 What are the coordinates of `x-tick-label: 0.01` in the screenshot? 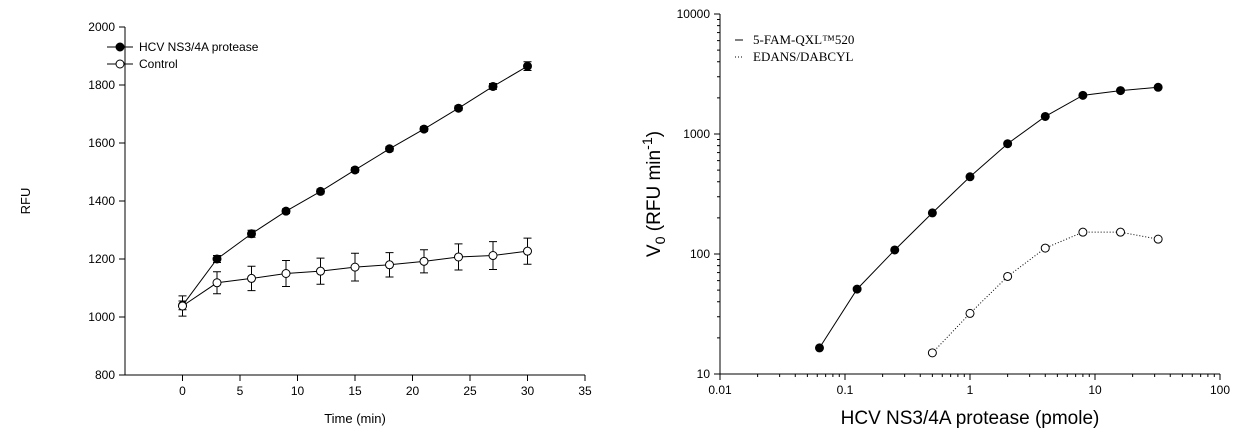 It's located at (720, 390).